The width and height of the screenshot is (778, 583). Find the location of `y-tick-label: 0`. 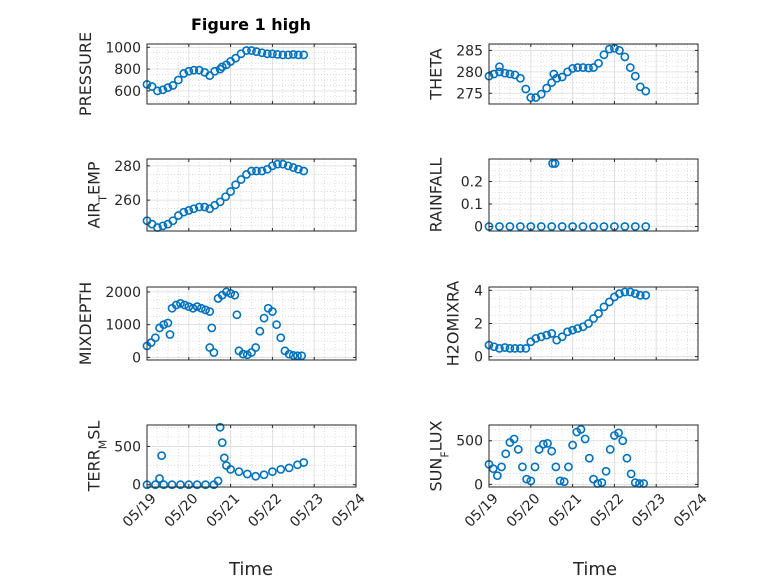

y-tick-label: 0 is located at coordinates (136, 486).